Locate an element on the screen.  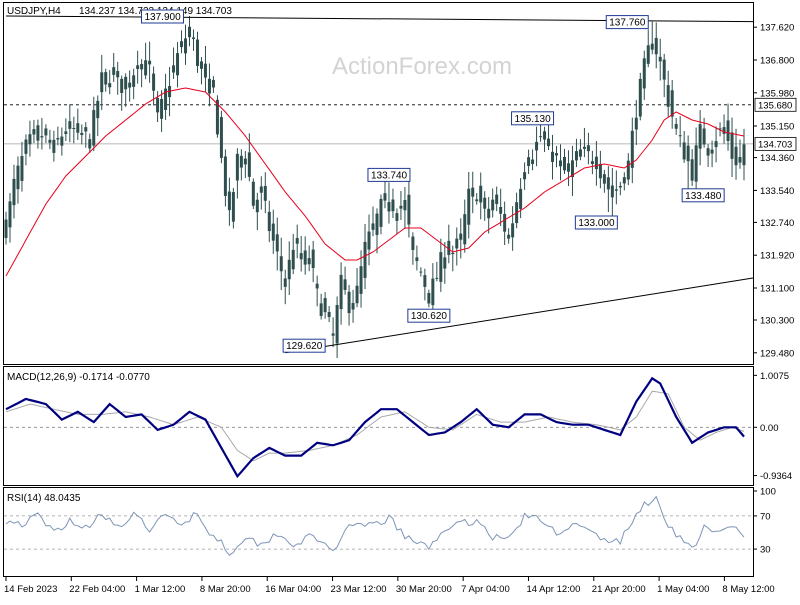
price-tick-label: 130.300 is located at coordinates (777, 321).